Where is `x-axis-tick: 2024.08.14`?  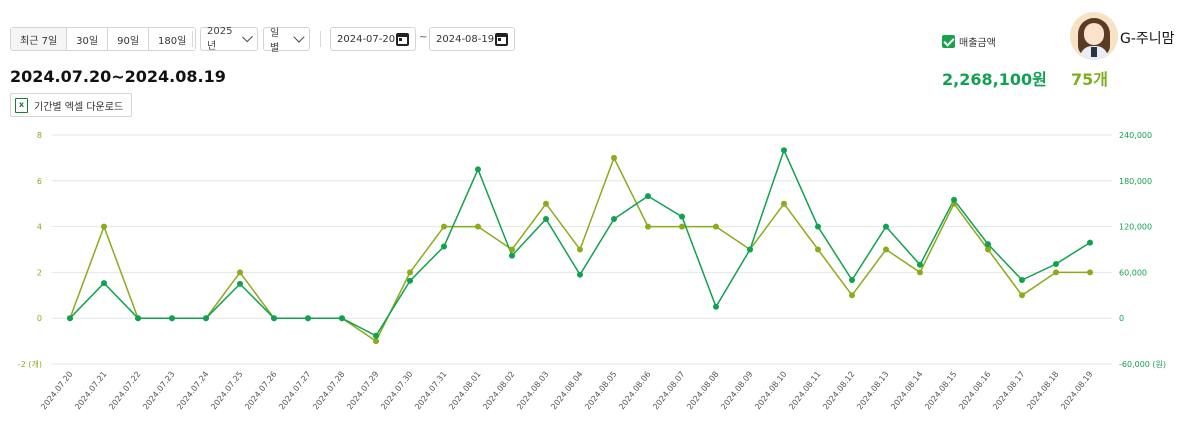
x-axis-tick: 2024.08.14 is located at coordinates (906, 391).